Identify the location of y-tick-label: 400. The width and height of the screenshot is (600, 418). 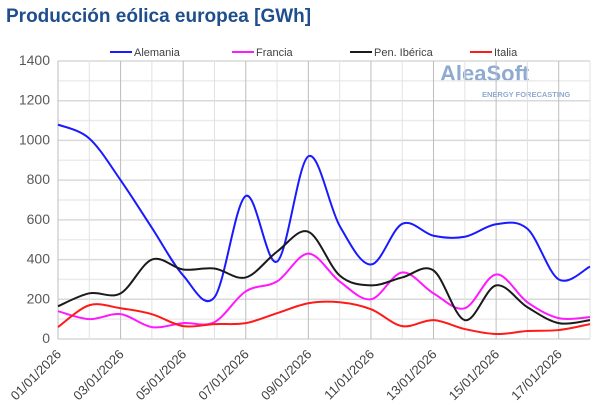
(39, 259).